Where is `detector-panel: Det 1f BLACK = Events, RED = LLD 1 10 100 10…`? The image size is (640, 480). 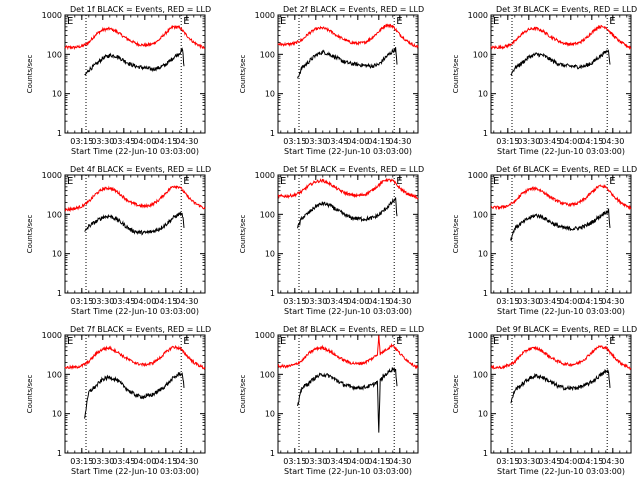 detector-panel: Det 1f BLACK = Events, RED = LLD 1 10 100 10… is located at coordinates (118, 80).